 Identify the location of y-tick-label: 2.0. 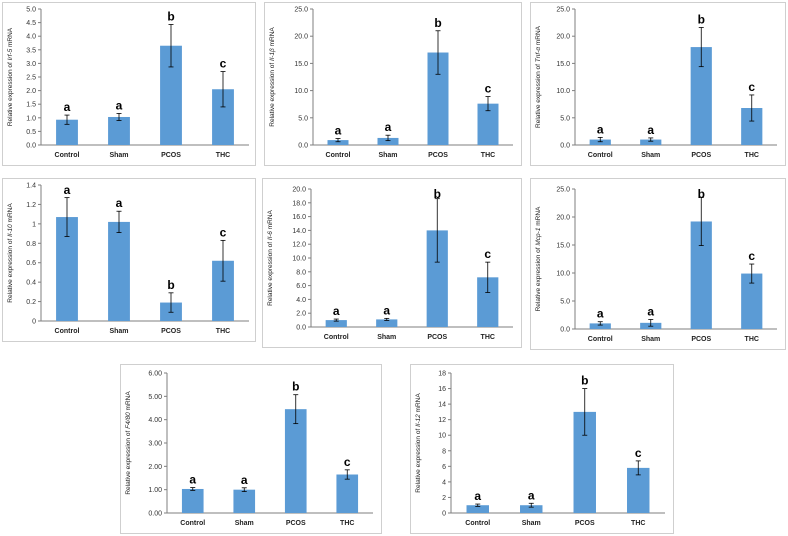
(31, 91).